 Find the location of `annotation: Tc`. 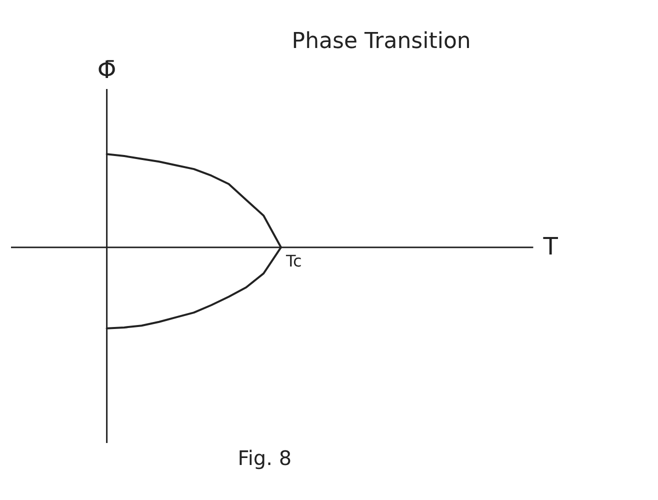

annotation: Tc is located at coordinates (293, 260).